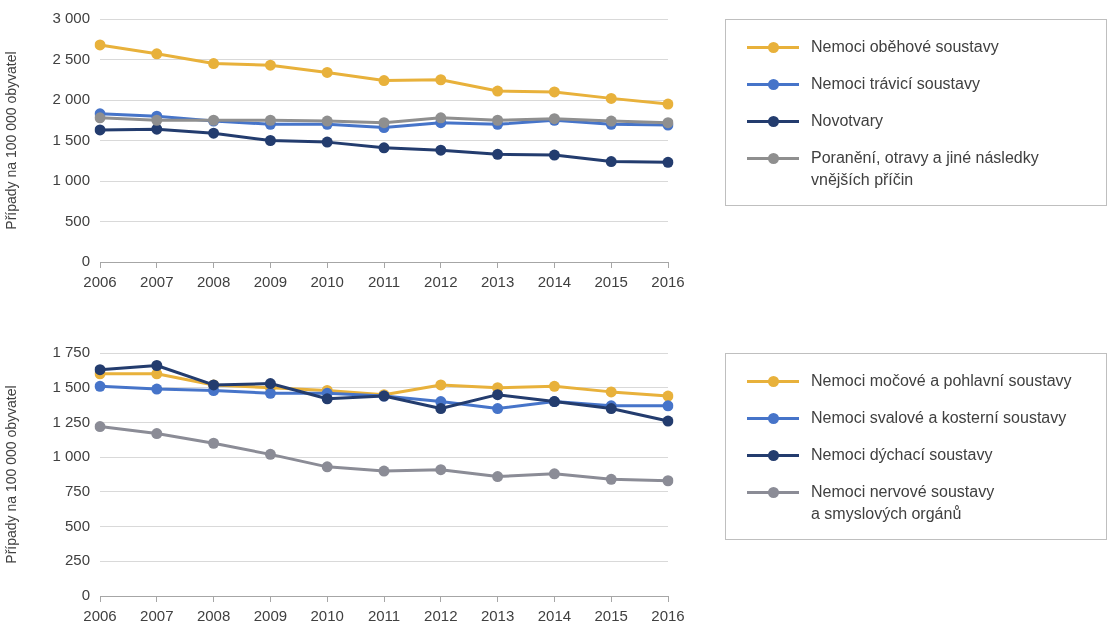 The image size is (1109, 631). Describe the element at coordinates (903, 503) in the screenshot. I see `legend-label: Nemoci nervové soustavy a smyslových orgánů` at that location.